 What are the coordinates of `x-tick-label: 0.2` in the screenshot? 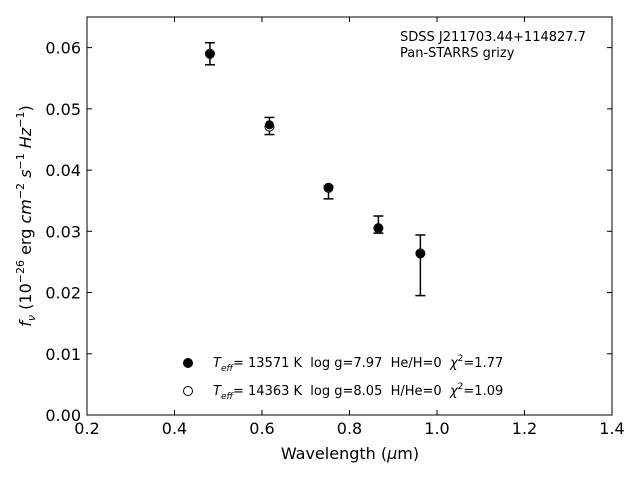 It's located at (86, 428).